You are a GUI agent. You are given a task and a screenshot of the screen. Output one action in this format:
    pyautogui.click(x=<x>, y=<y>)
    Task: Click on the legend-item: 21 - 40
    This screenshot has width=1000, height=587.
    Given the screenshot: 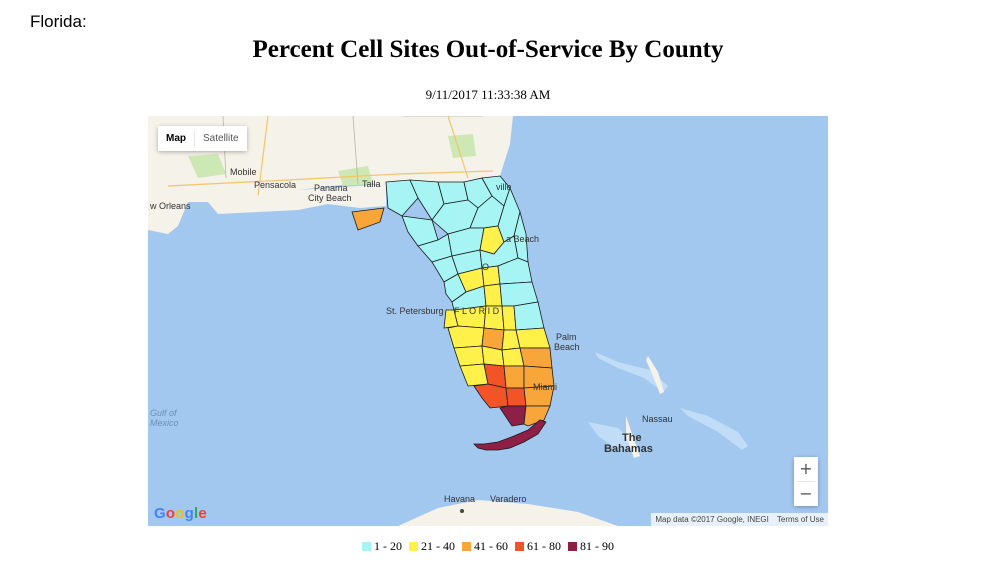 What is the action you would take?
    pyautogui.click(x=432, y=546)
    